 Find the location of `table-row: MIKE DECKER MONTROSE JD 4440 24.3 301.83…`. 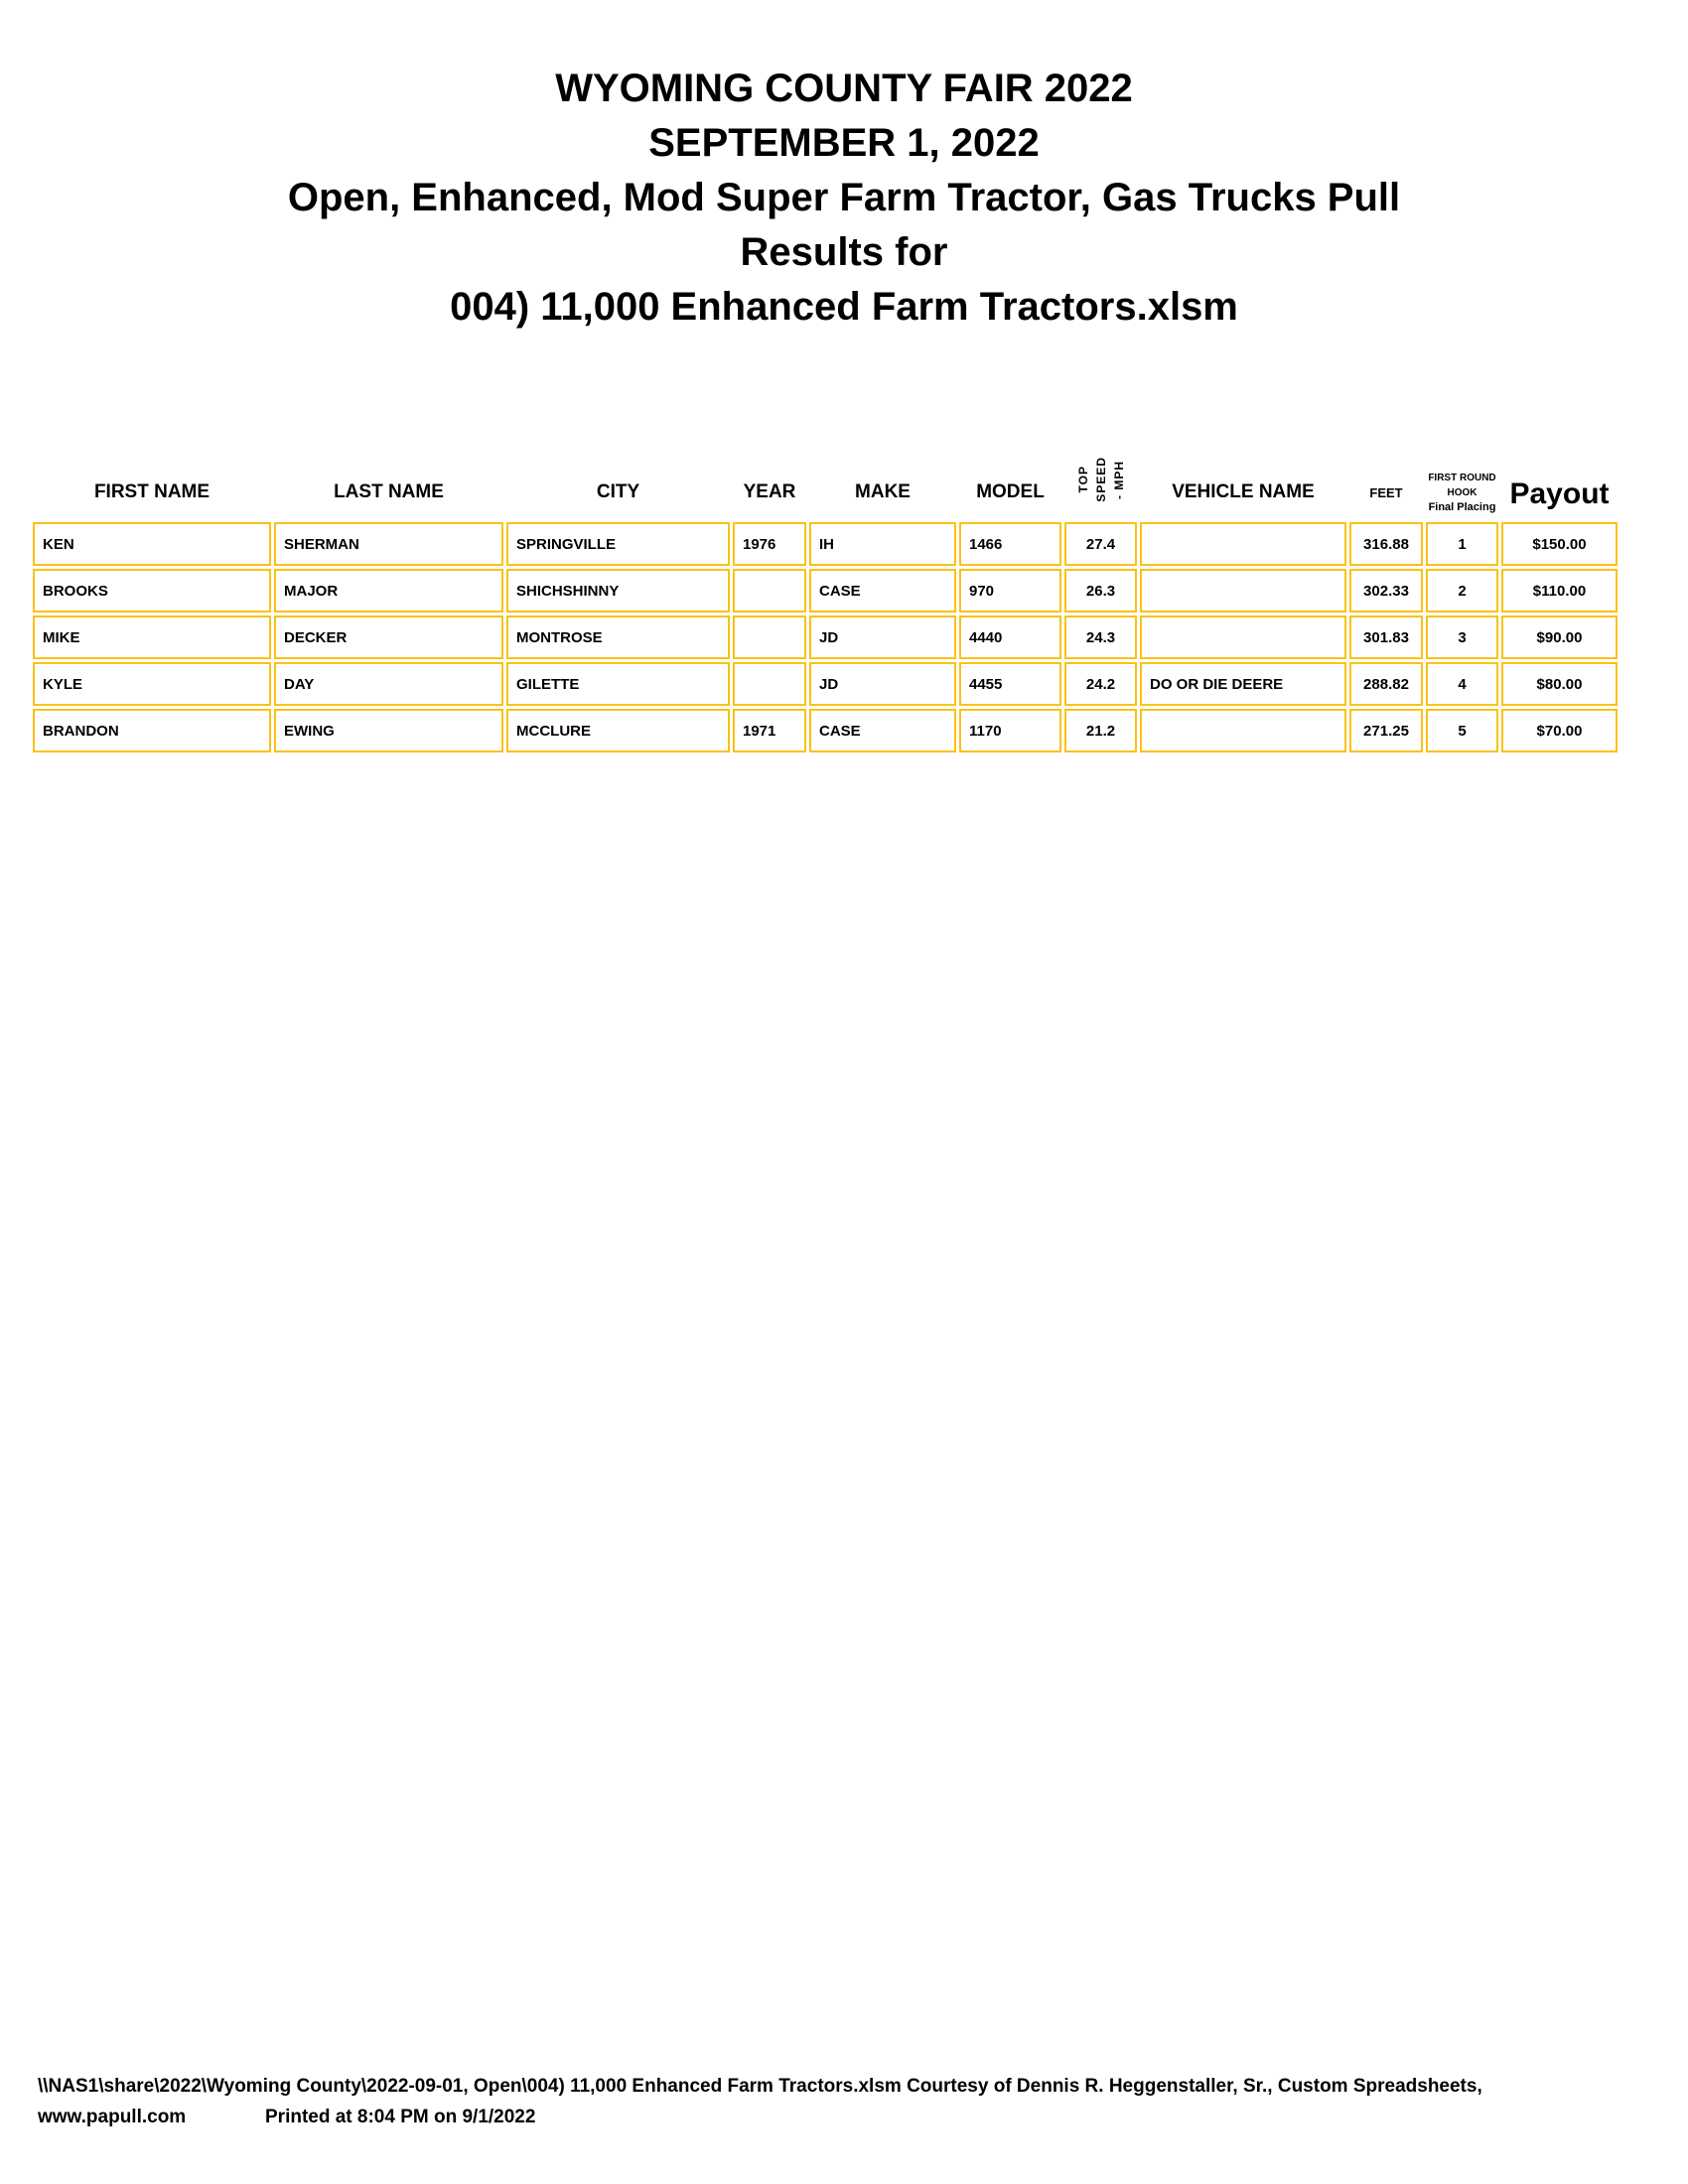

table-row: MIKE DECKER MONTROSE JD 4440 24.3 301.83… is located at coordinates (825, 637).